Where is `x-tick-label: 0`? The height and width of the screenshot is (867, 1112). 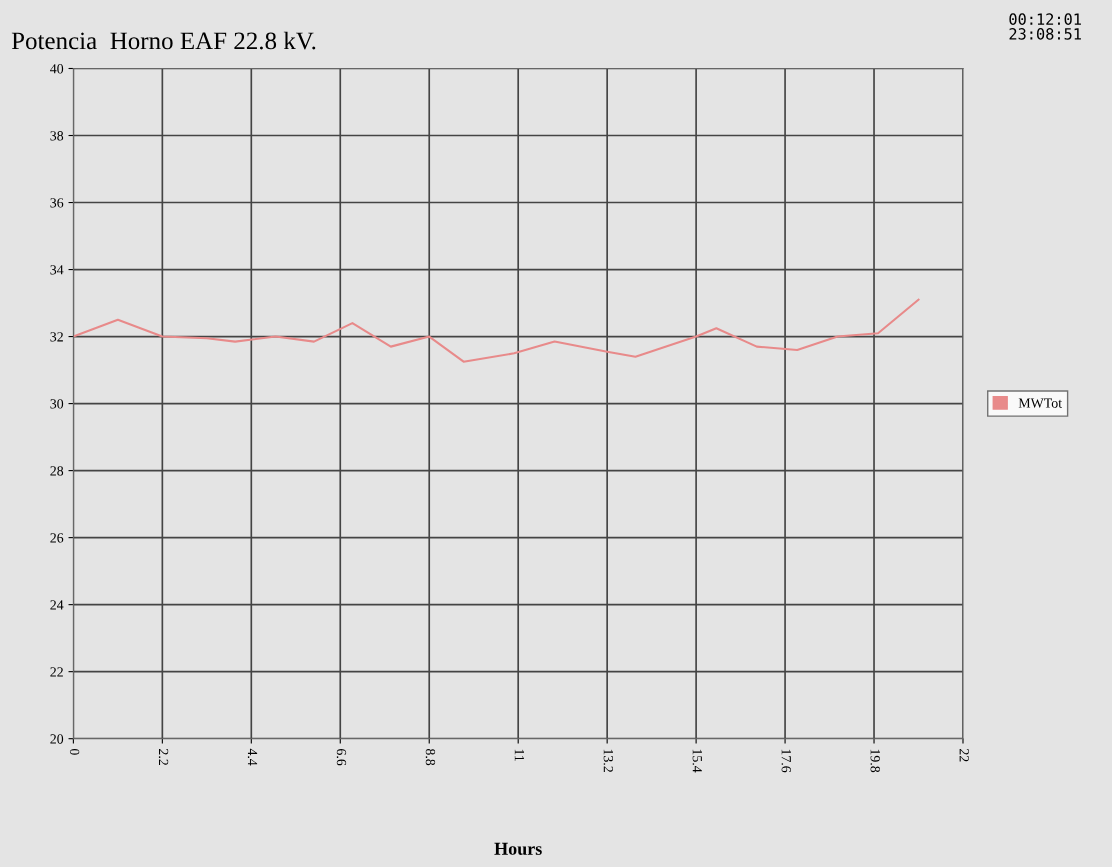
x-tick-label: 0 is located at coordinates (74, 751).